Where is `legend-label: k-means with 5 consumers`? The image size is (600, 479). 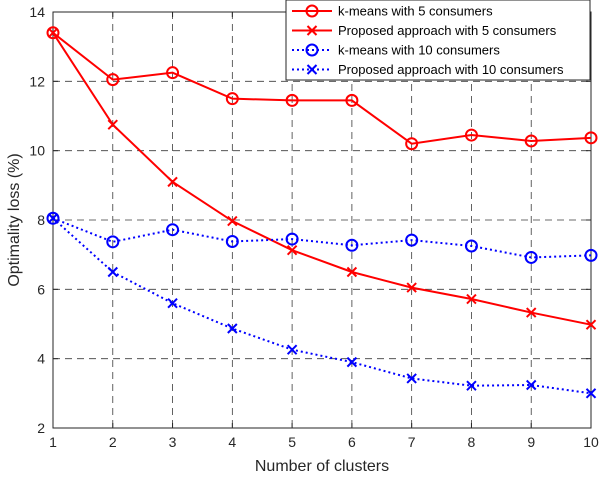
legend-label: k-means with 5 consumers is located at coordinates (415, 11).